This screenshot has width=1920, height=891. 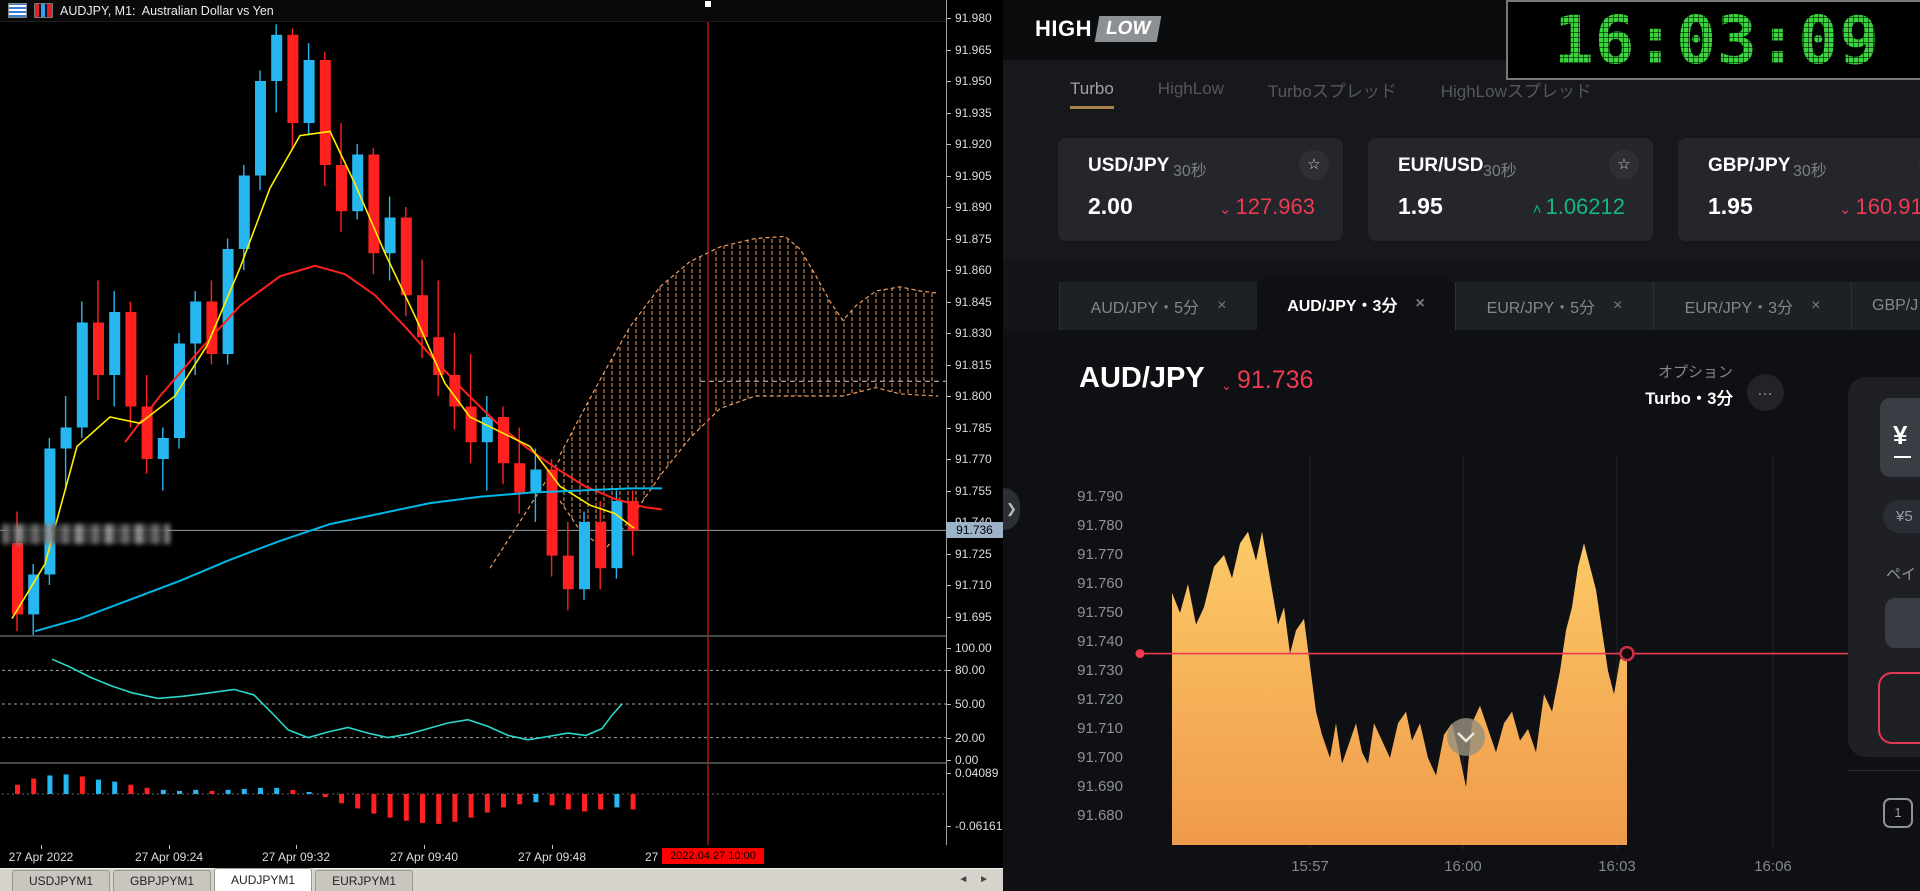 I want to click on nav-tab-Turboスプレッド: Turboスプレッド, so click(x=1332, y=91).